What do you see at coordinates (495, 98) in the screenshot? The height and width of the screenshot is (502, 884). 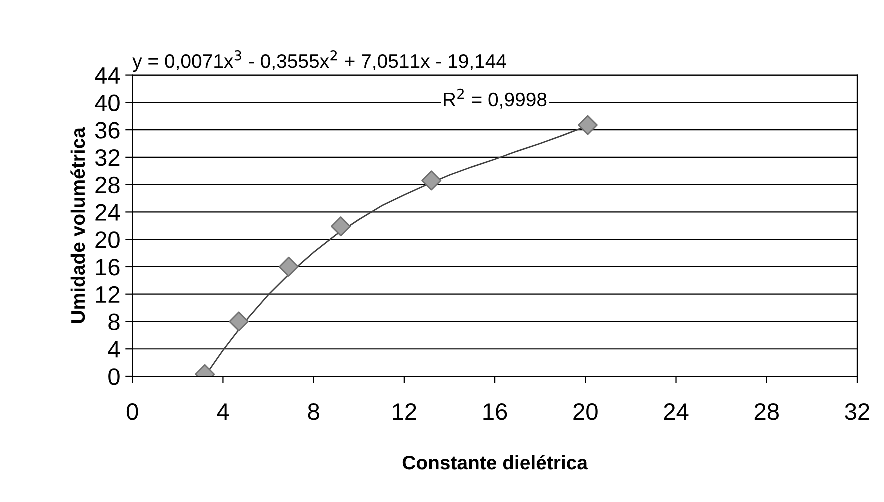 I see `annotation: R$^{2}$ = 0,9998` at bounding box center [495, 98].